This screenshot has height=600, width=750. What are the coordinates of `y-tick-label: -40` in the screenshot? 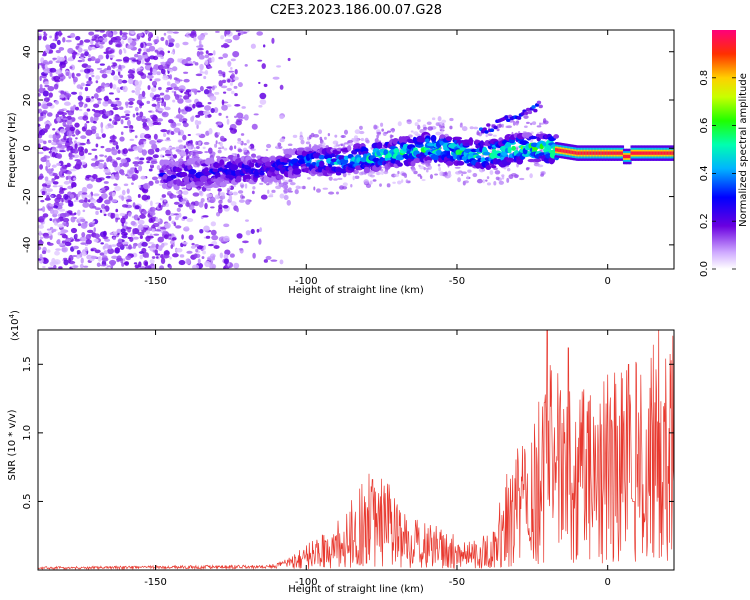 It's located at (27, 245).